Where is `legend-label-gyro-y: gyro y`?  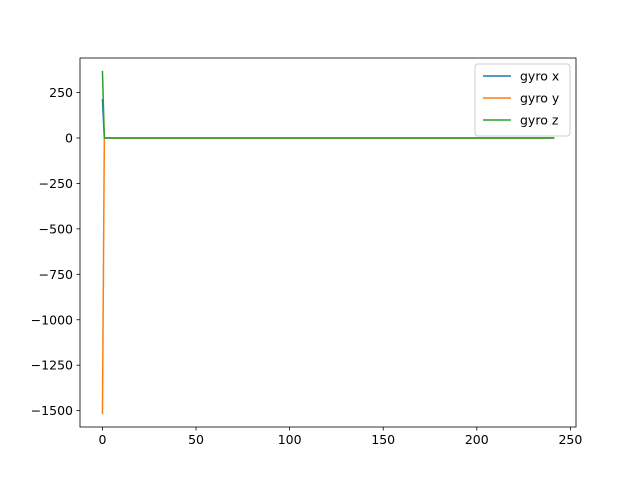
legend-label-gyro-y: gyro y is located at coordinates (540, 98).